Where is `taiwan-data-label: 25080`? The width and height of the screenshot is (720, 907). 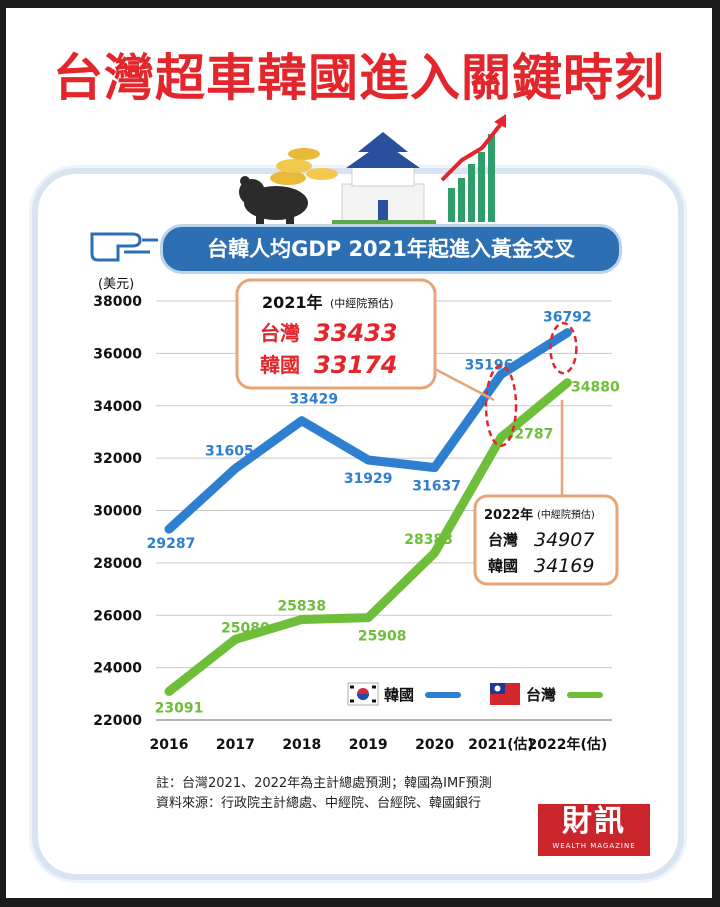
taiwan-data-label: 25080 is located at coordinates (245, 628).